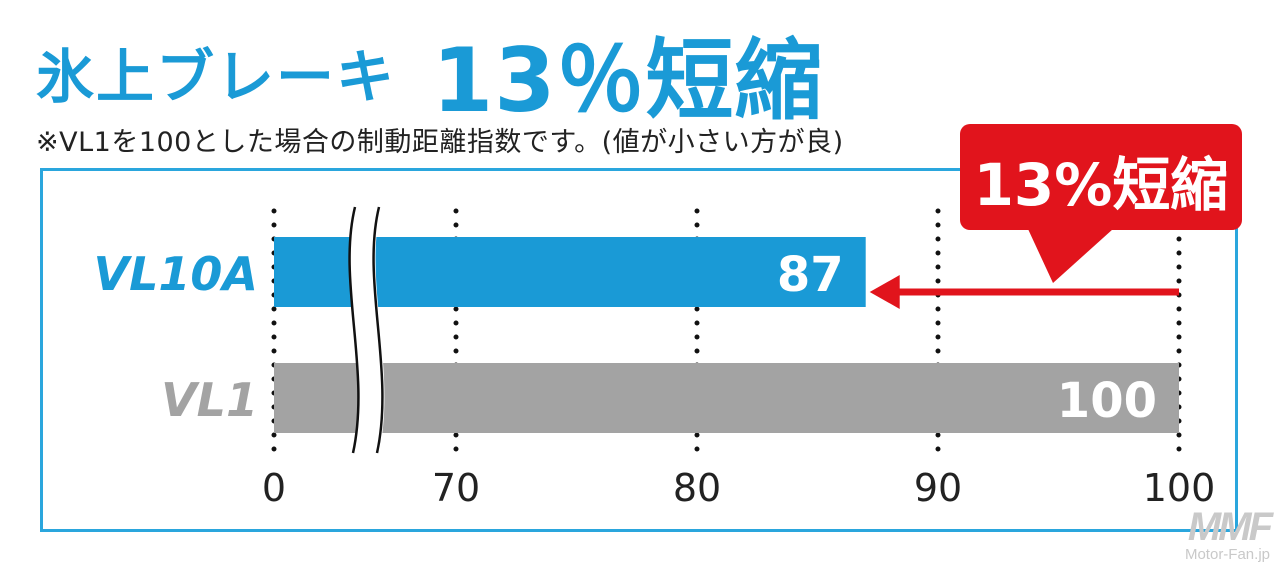 This screenshot has height=567, width=1280. I want to click on page-title: 氷上ブレーキ, so click(216, 77).